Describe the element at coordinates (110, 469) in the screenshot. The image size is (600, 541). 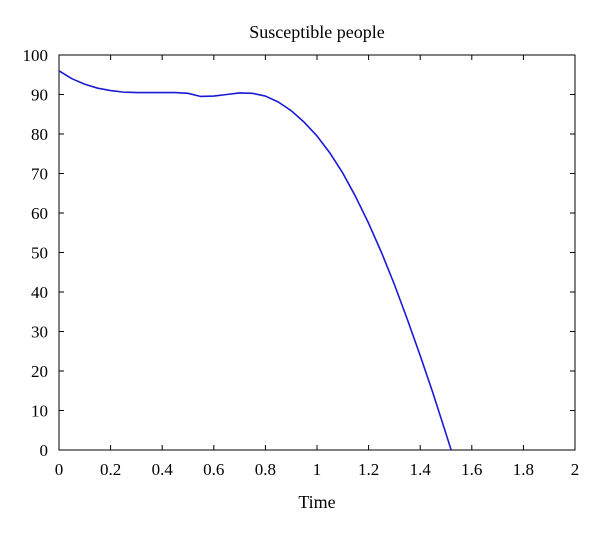
I see `x-tick-label: 0.2` at that location.